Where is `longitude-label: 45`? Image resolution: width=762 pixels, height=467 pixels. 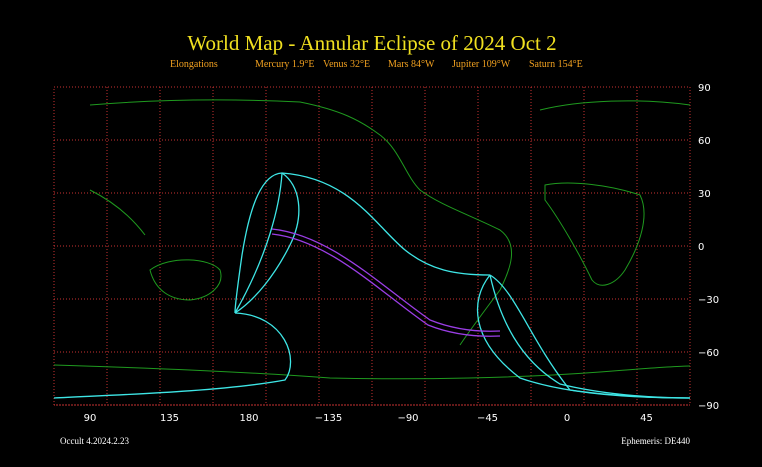
longitude-label: 45 is located at coordinates (646, 418).